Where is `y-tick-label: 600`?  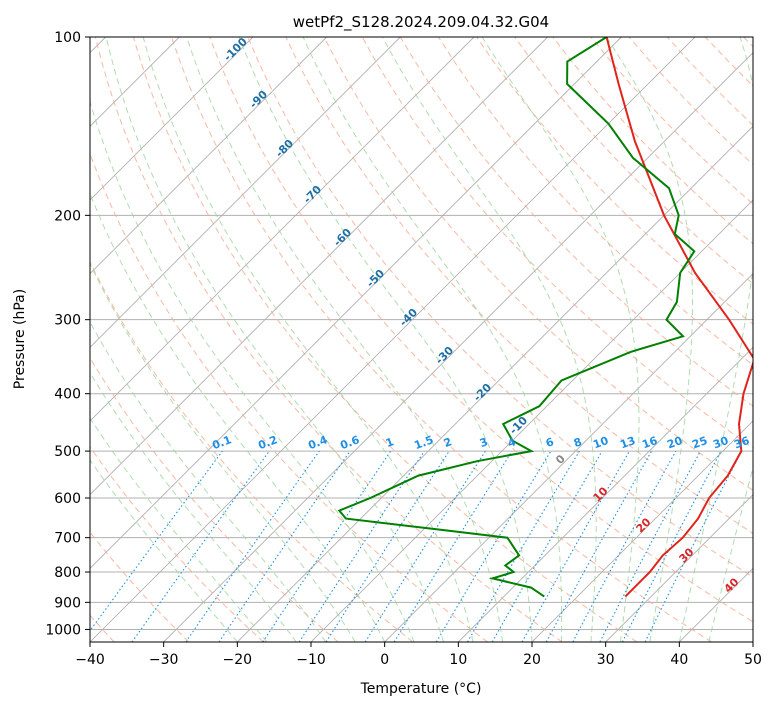
y-tick-label: 600 is located at coordinates (67, 499).